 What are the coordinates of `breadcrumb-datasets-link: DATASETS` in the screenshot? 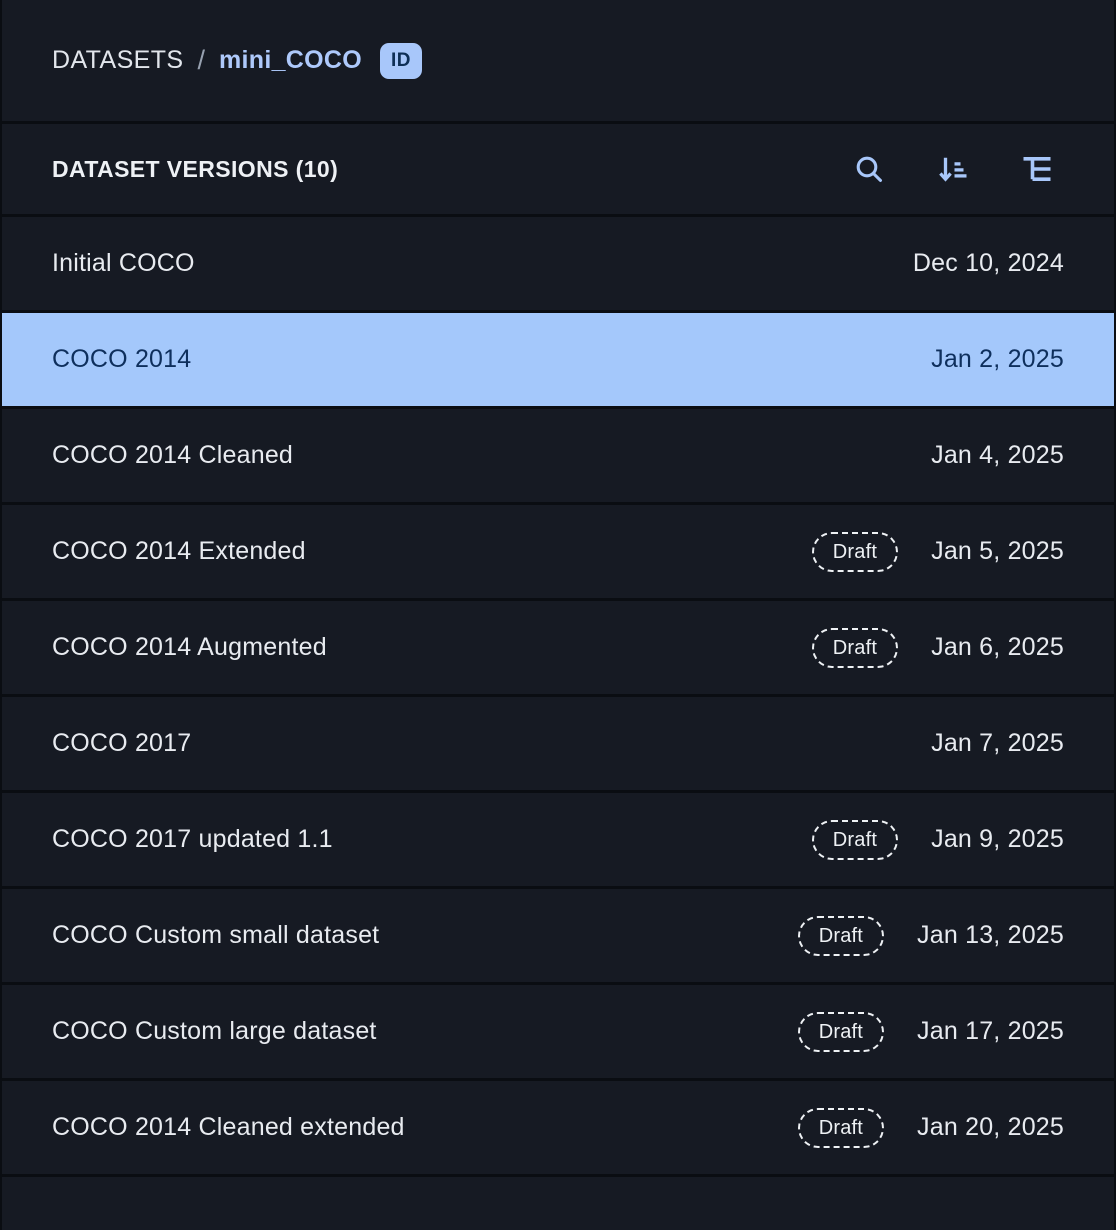 It's located at (118, 60).